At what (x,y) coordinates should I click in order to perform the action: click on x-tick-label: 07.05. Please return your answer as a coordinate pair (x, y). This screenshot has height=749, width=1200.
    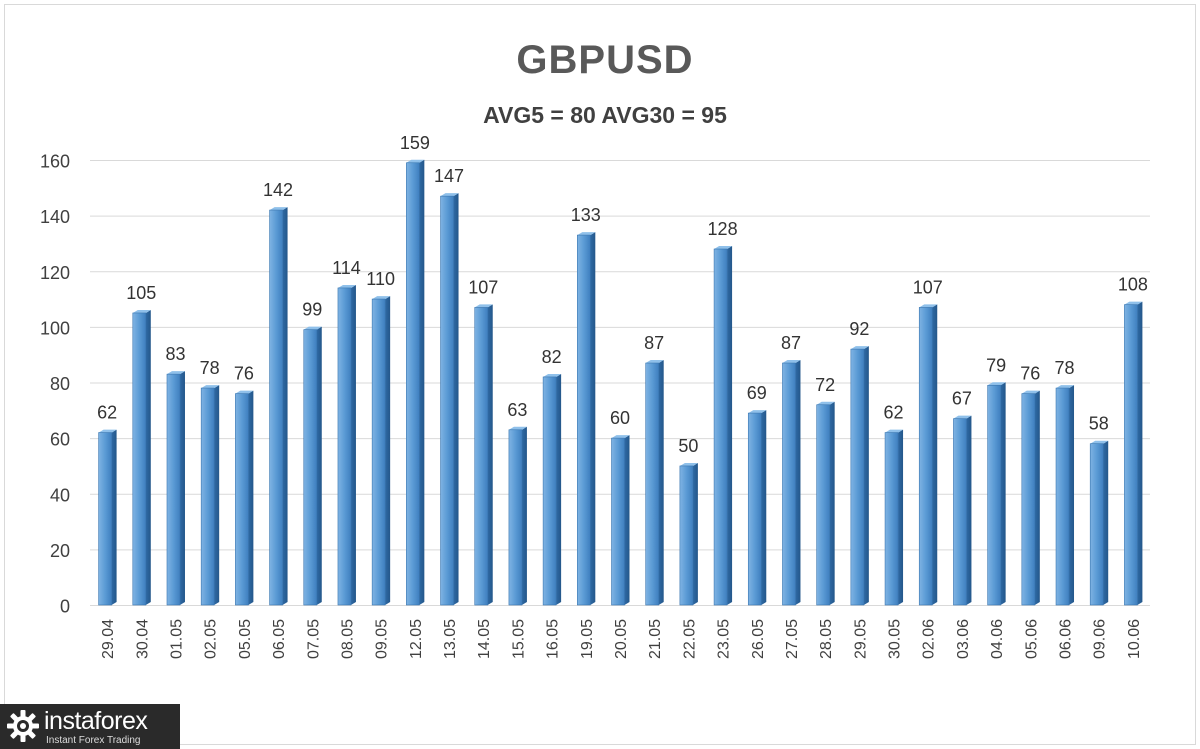
    Looking at the image, I should click on (313, 639).